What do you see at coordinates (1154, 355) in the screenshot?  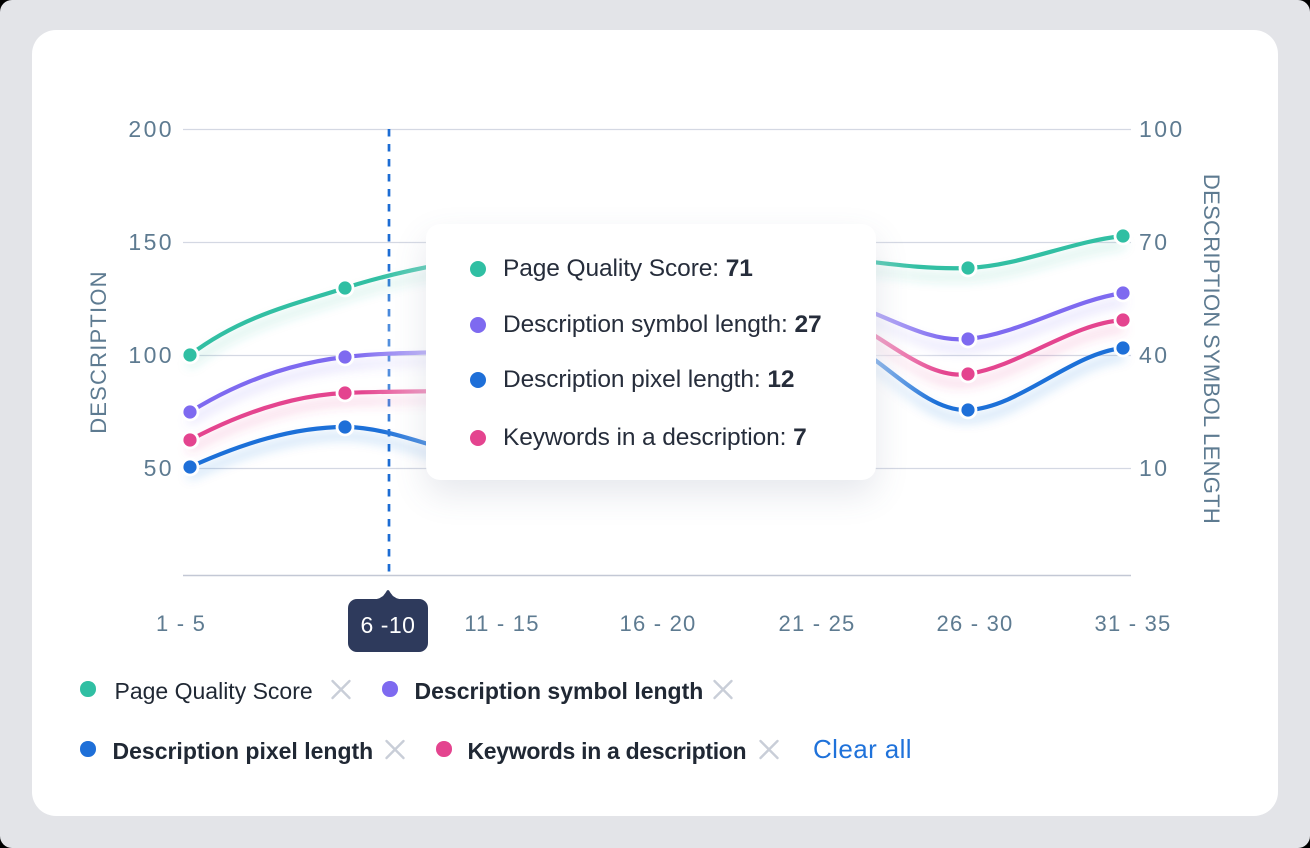 I see `svg-text: 40` at bounding box center [1154, 355].